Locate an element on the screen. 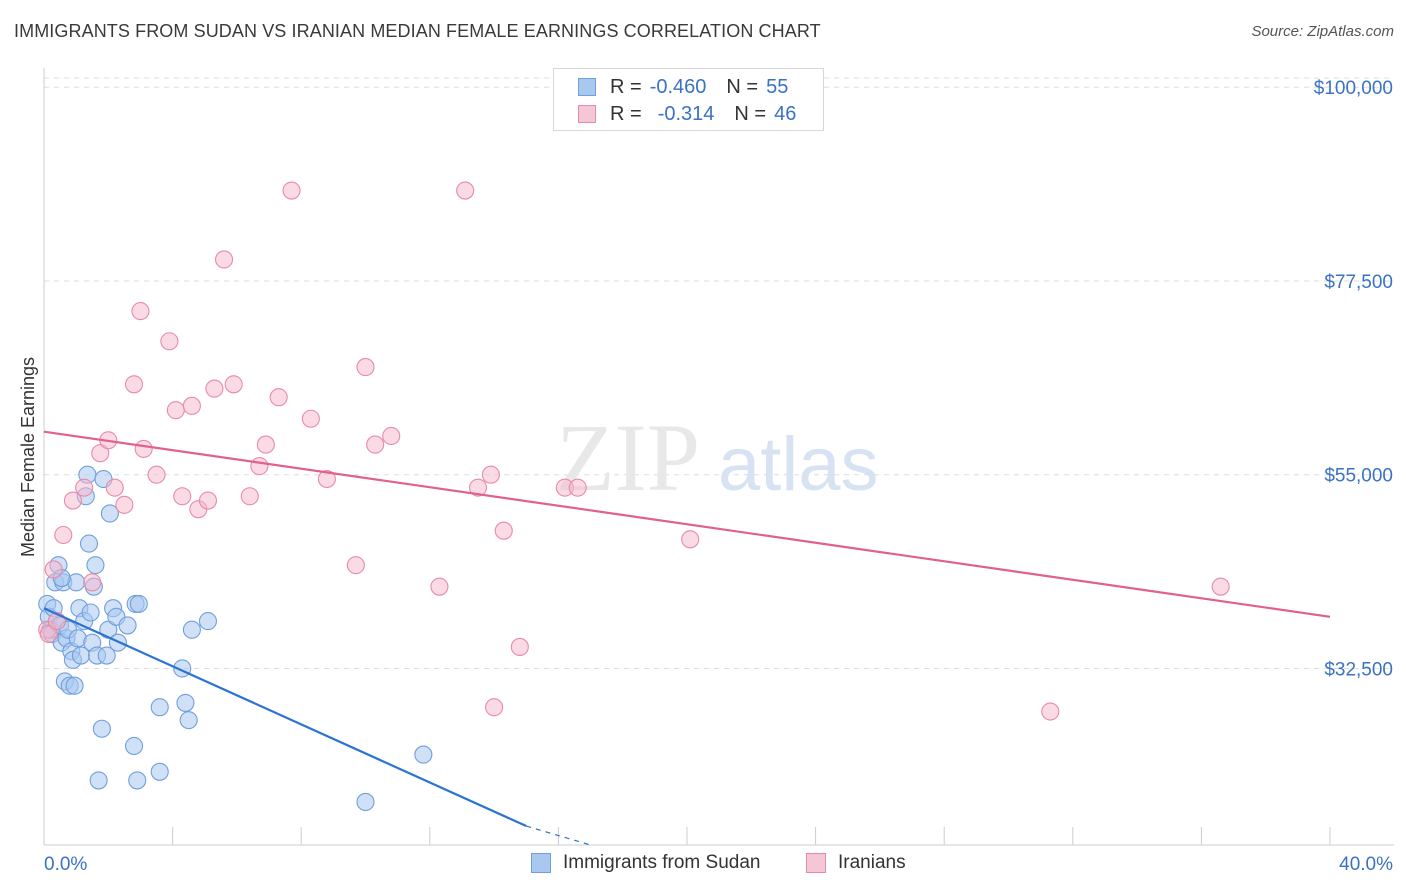 The height and width of the screenshot is (892, 1406). legend-n-value: 46 is located at coordinates (785, 113).